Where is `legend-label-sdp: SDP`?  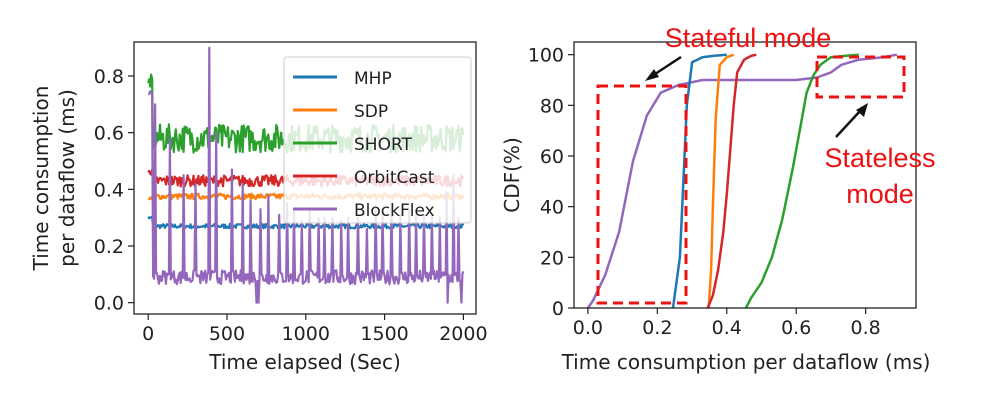
legend-label-sdp: SDP is located at coordinates (371, 112).